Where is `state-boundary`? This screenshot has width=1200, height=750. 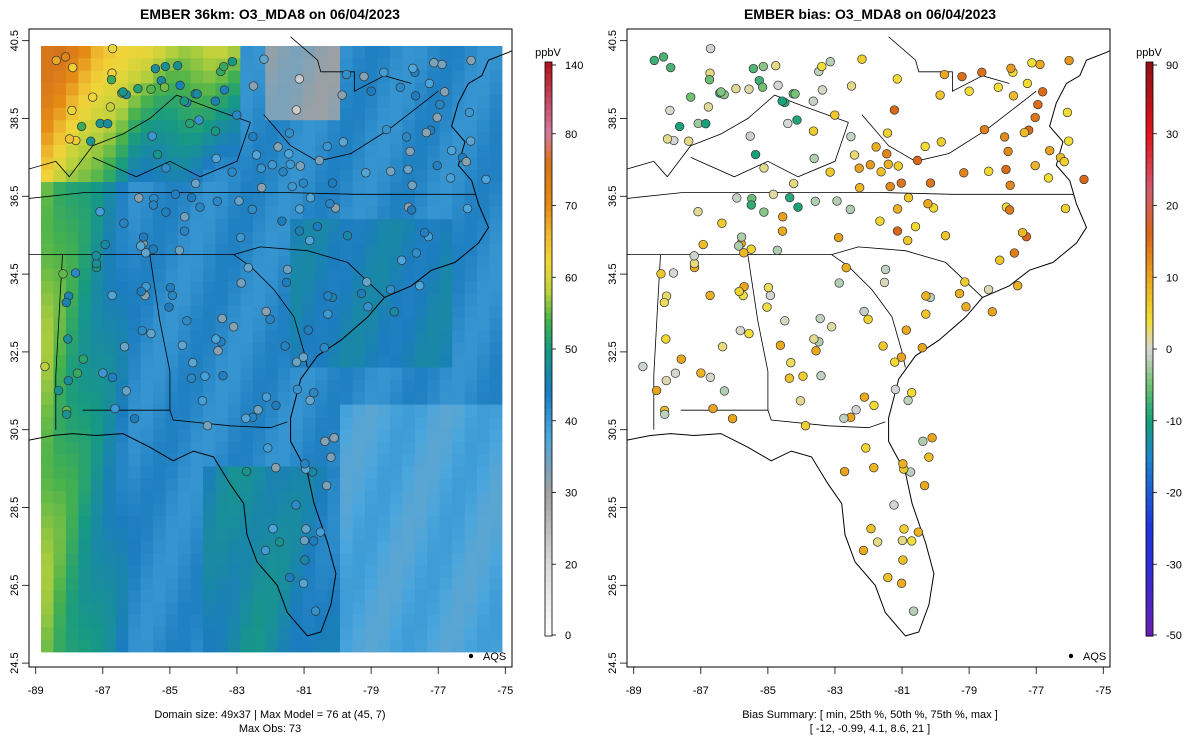
state-boundary is located at coordinates (719, 195).